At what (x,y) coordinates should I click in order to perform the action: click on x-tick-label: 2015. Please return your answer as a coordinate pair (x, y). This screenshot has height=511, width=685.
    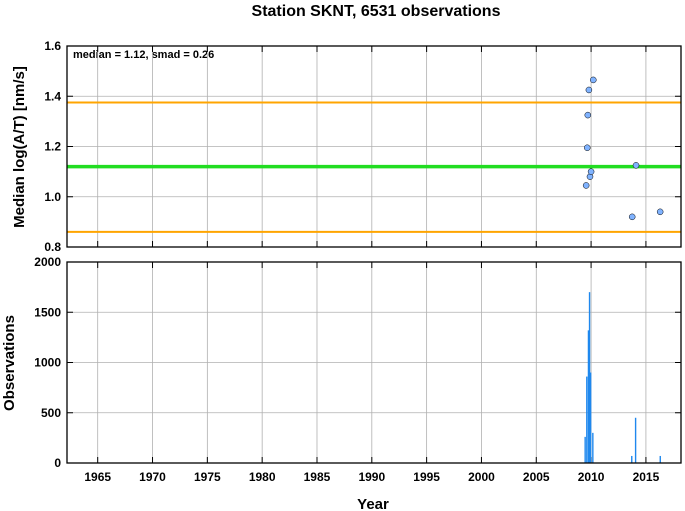
    Looking at the image, I should click on (646, 477).